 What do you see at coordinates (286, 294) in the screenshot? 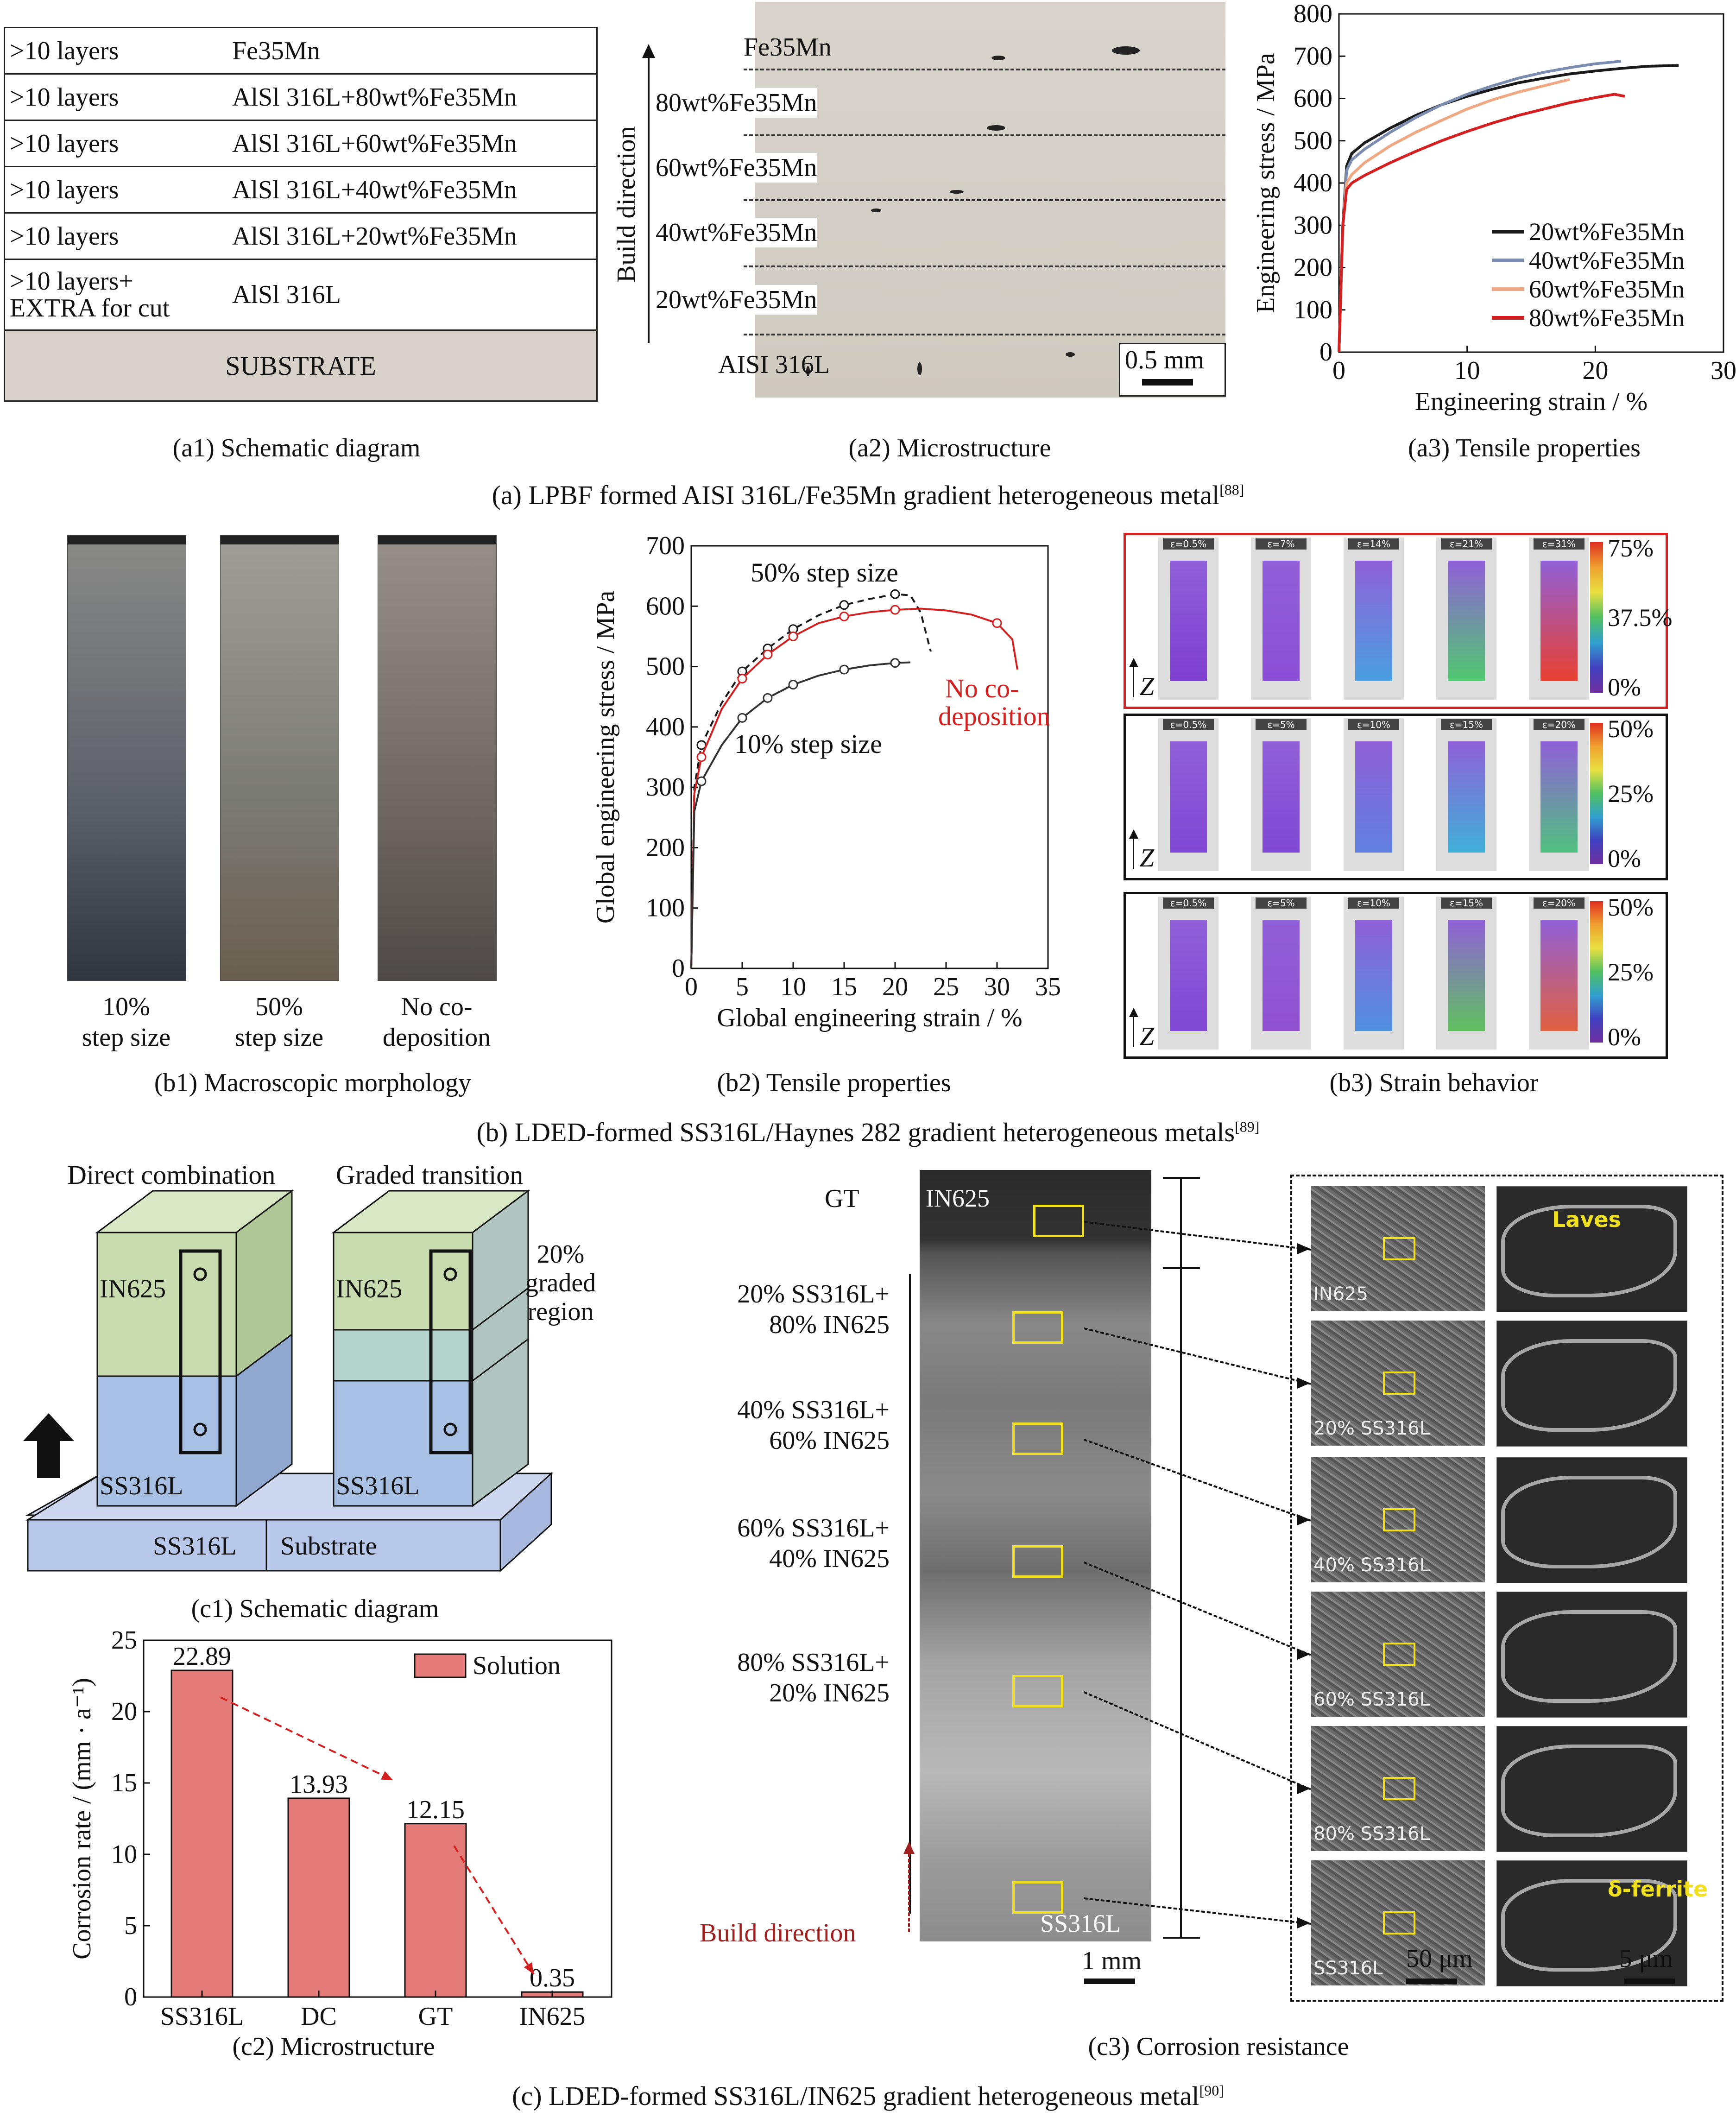
I see `layer-material-cell: AlSl 316L` at bounding box center [286, 294].